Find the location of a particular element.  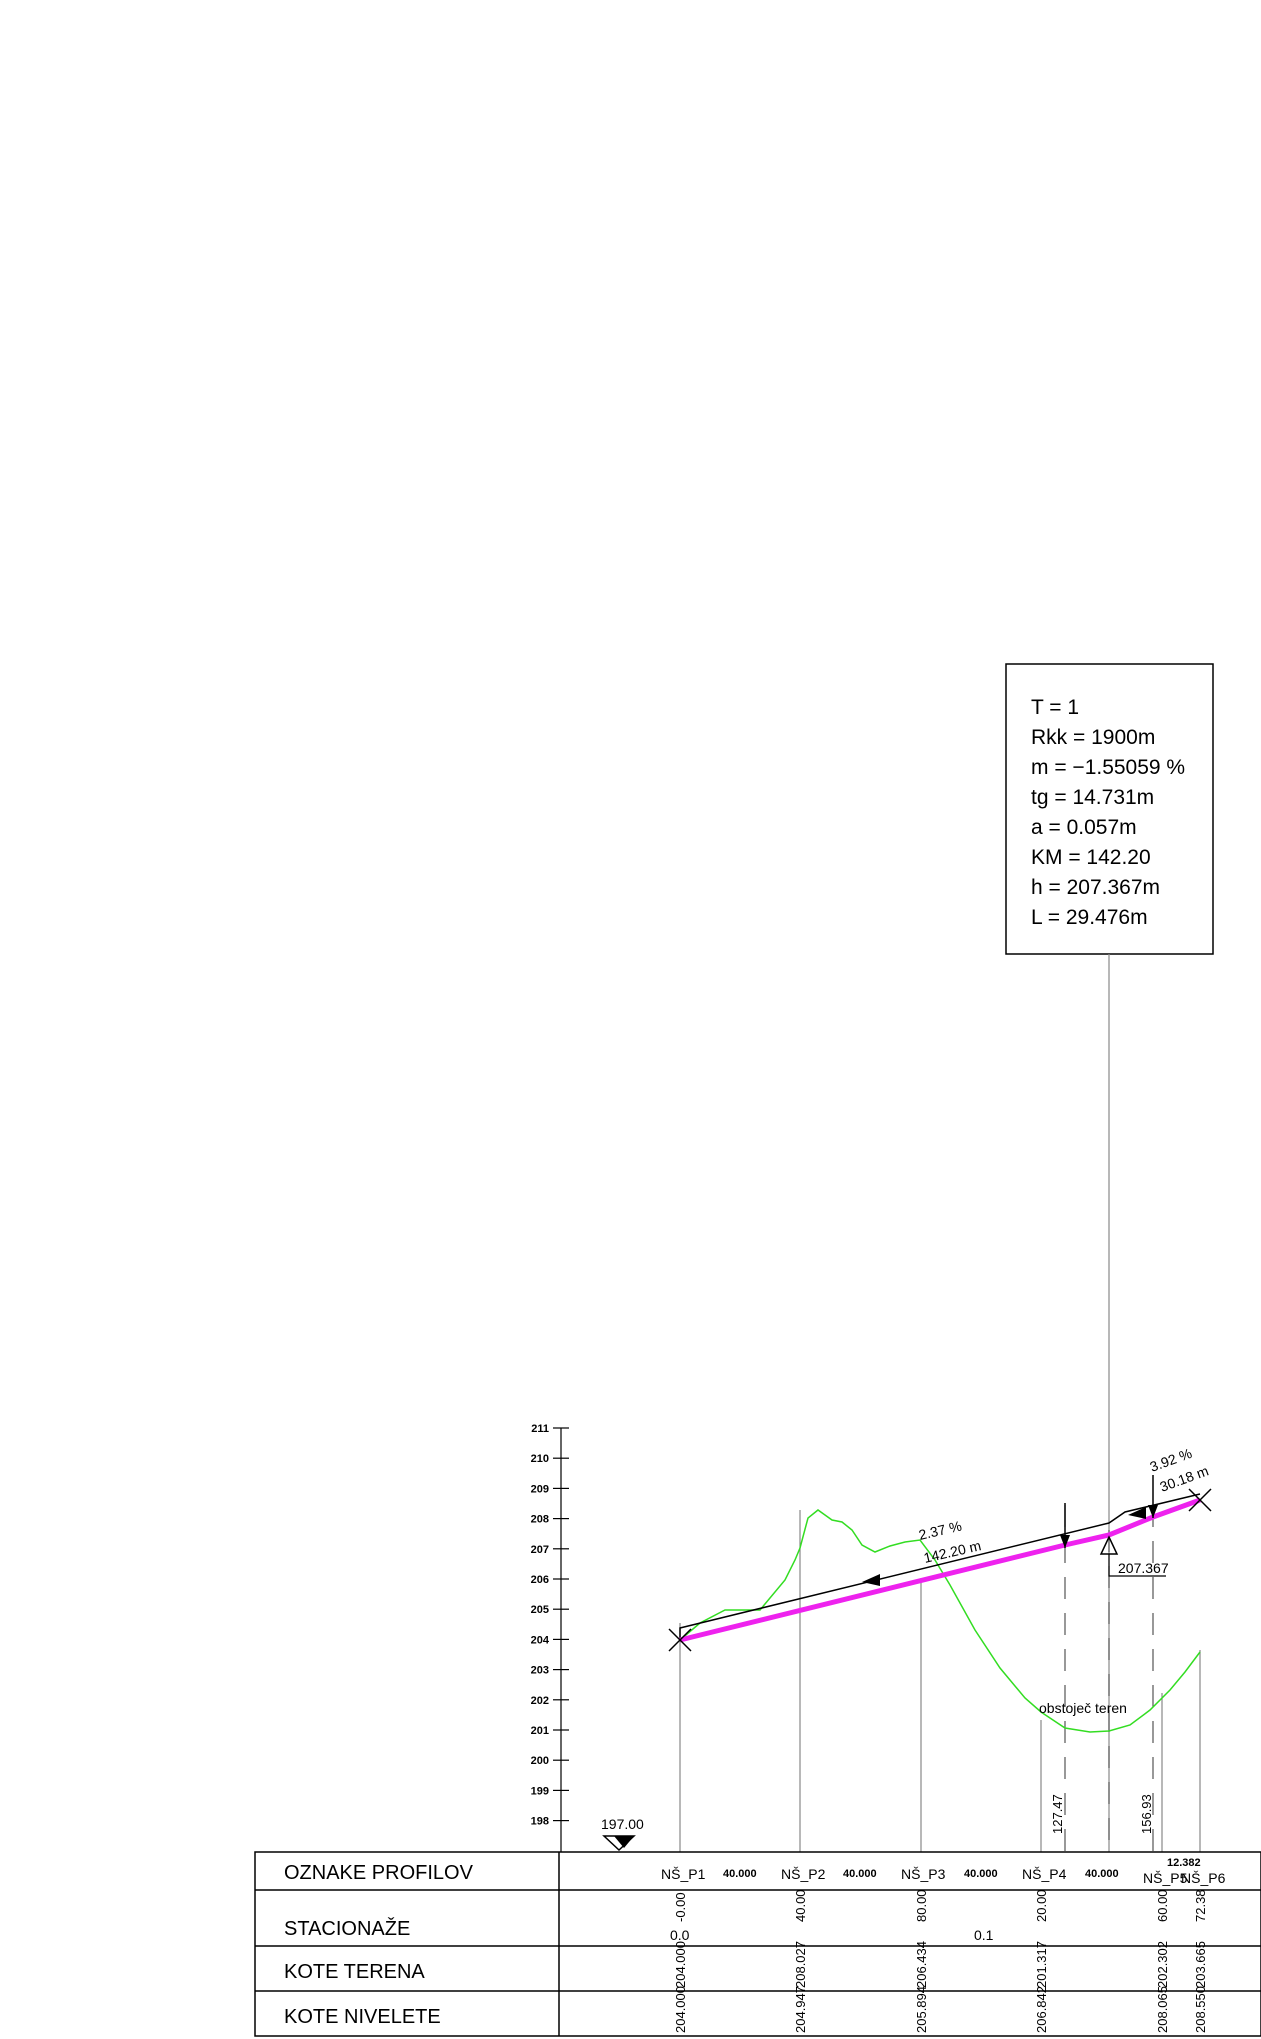

axis-tick-label: 200 is located at coordinates (540, 1761).